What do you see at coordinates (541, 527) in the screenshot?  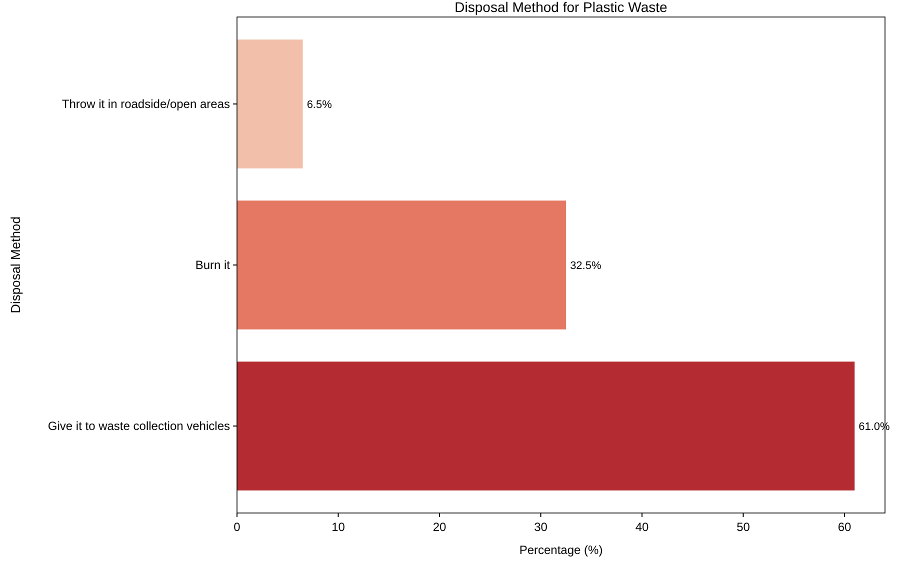 I see `x-tick-label: 30` at bounding box center [541, 527].